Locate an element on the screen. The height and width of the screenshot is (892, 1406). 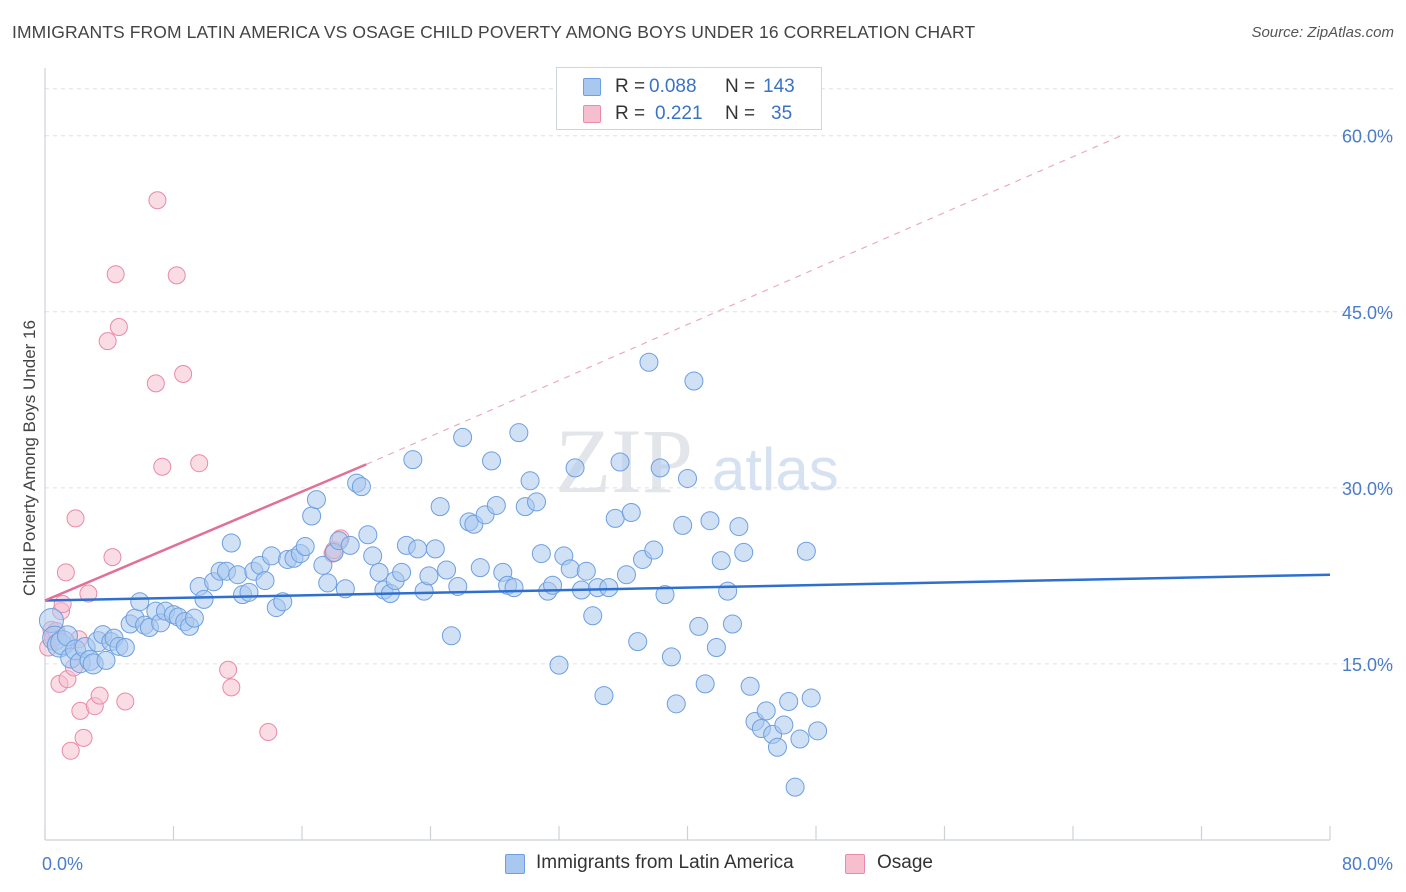
y-tick-label: 60.0% is located at coordinates (1367, 137).